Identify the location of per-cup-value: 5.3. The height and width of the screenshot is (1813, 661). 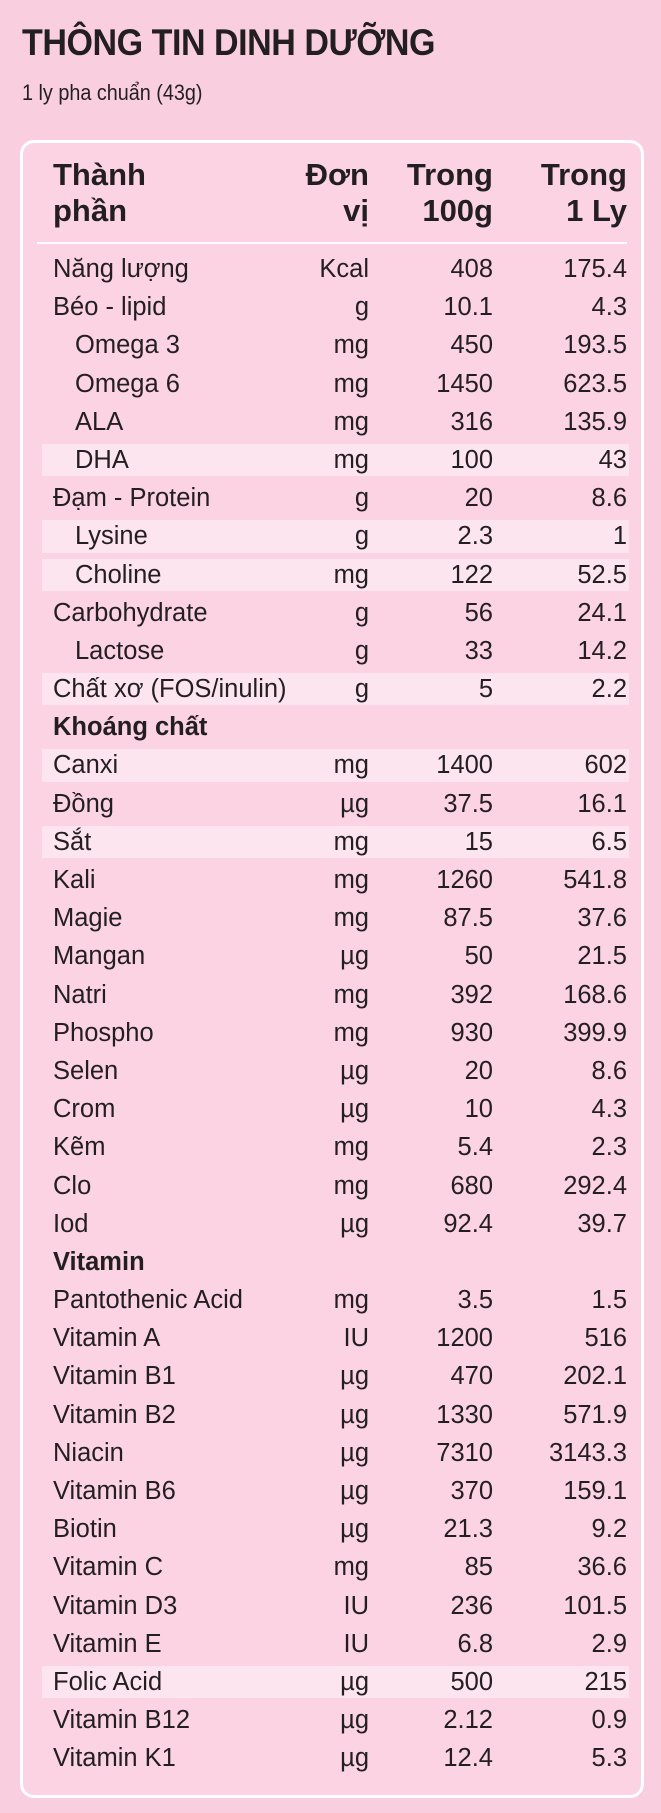
(609, 1758).